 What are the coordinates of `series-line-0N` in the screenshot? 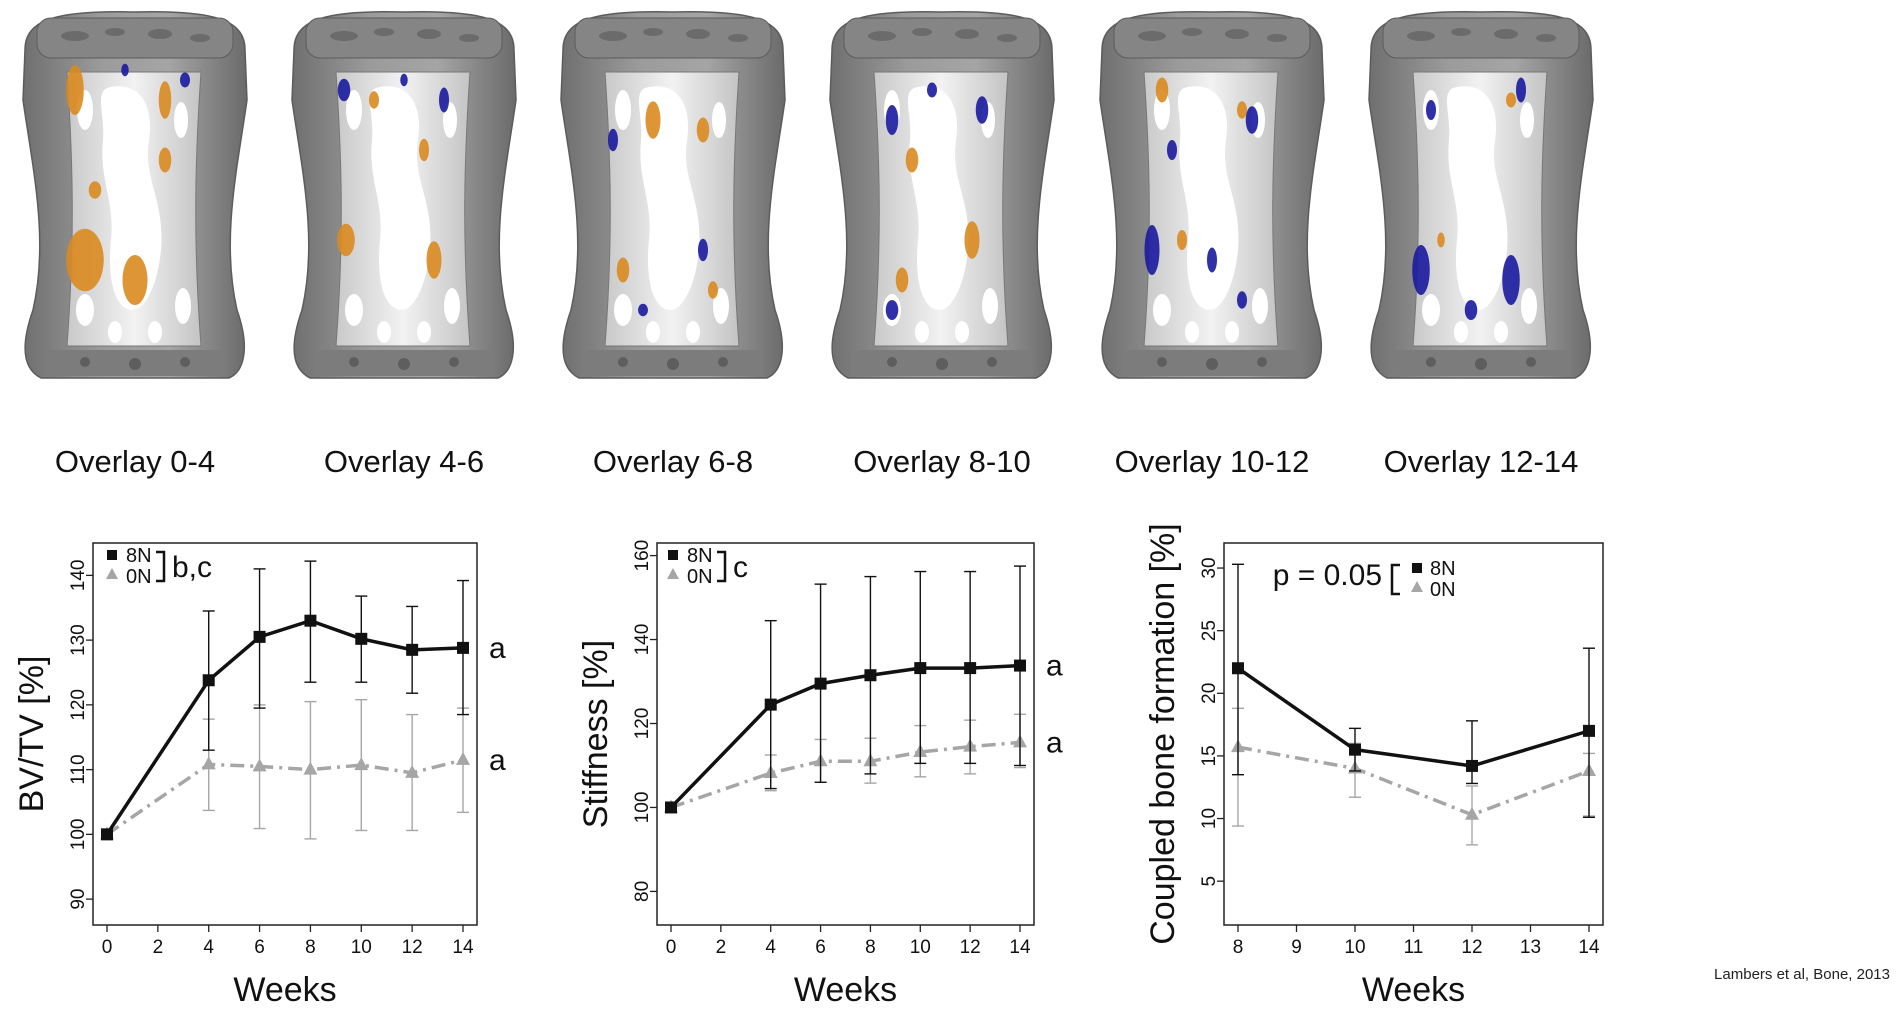 It's located at (1413, 781).